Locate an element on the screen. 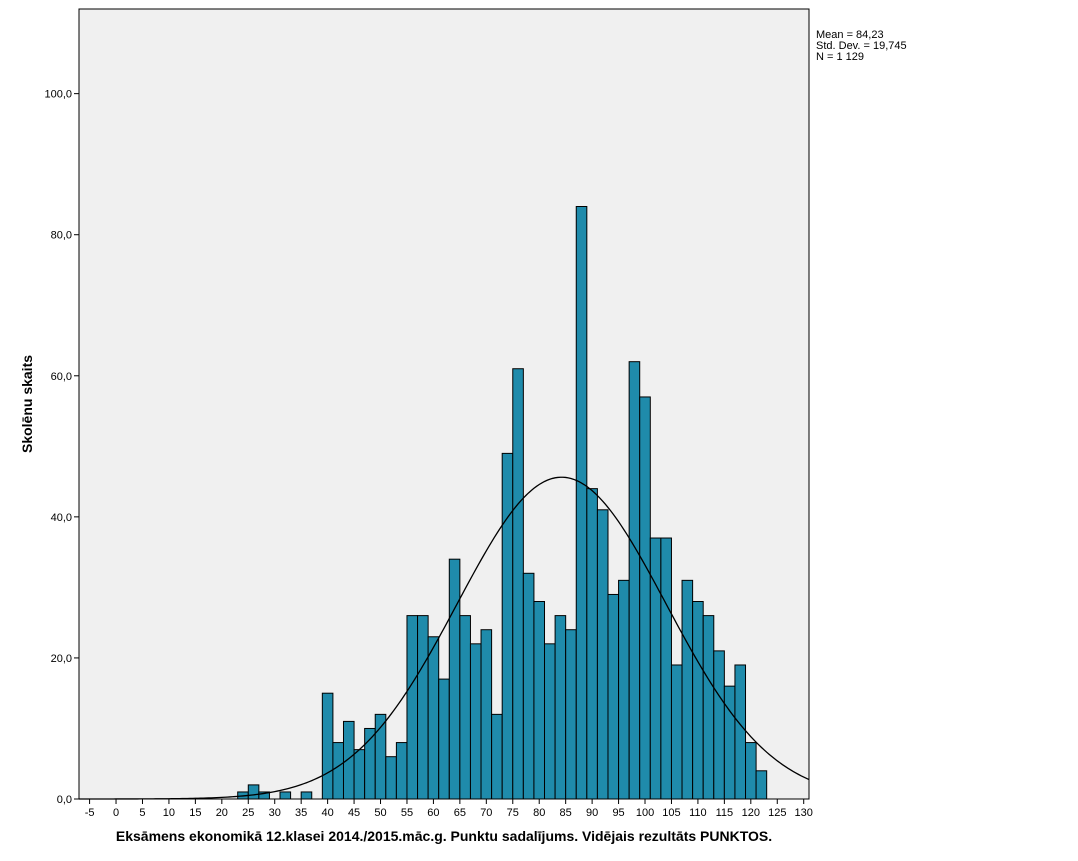 Image resolution: width=1078 pixels, height=861 pixels. x-tick-label-1: 0 is located at coordinates (116, 813).